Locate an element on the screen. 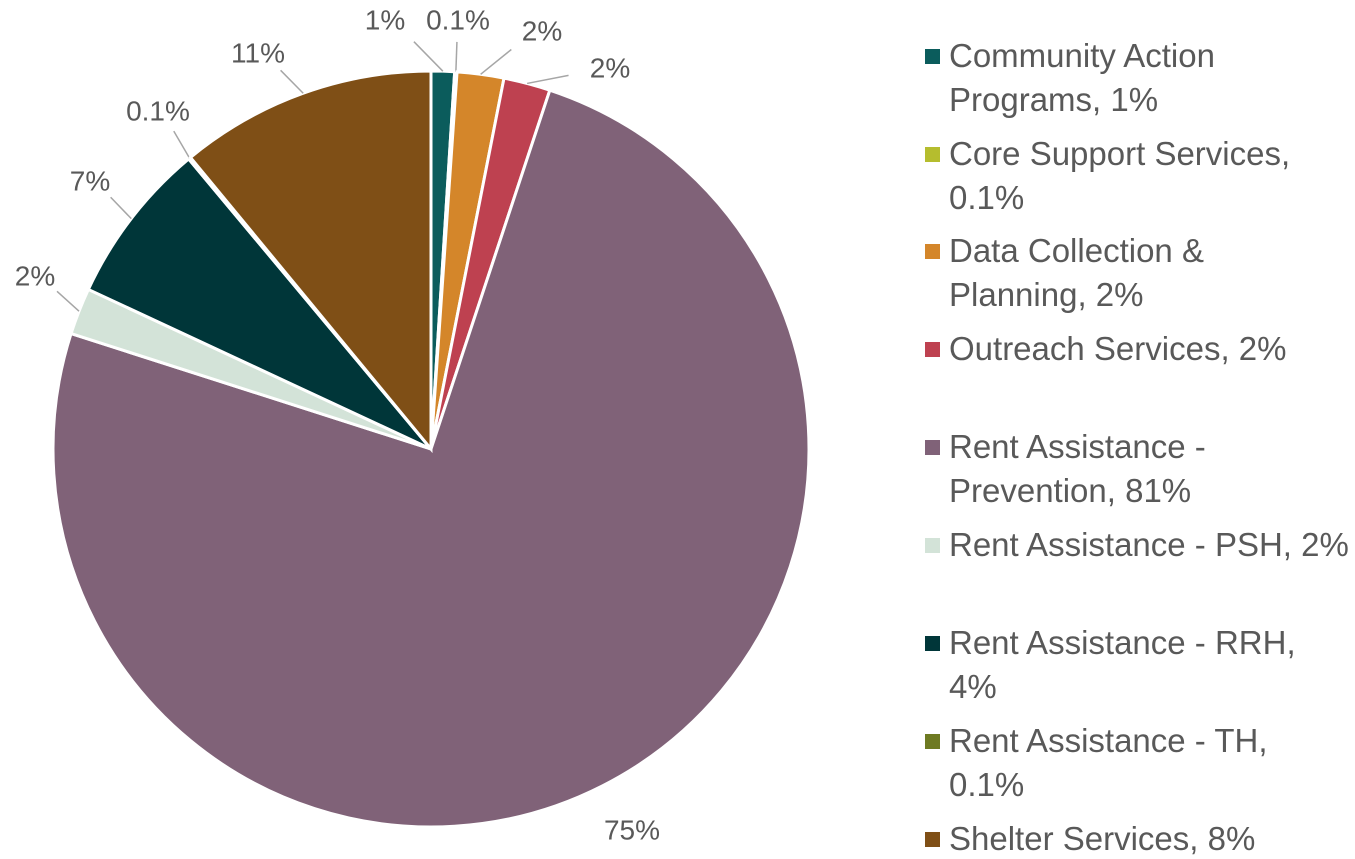  legend-label: Outreach Services, 2% is located at coordinates (1118, 348).